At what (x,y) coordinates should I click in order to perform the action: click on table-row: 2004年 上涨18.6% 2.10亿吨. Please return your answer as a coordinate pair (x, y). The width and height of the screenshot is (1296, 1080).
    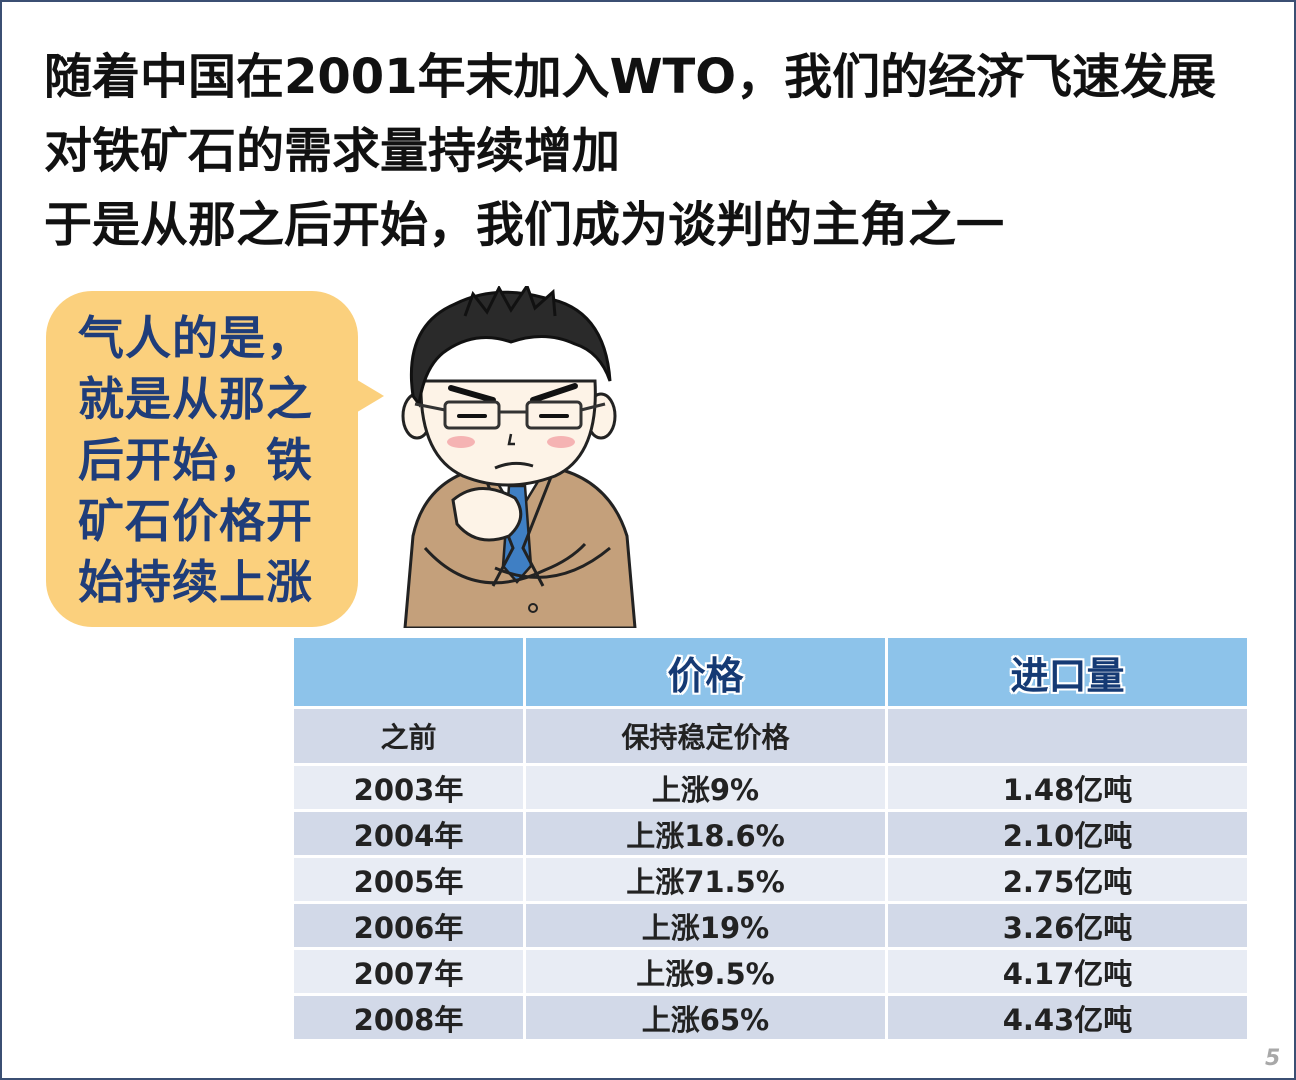
    Looking at the image, I should click on (770, 833).